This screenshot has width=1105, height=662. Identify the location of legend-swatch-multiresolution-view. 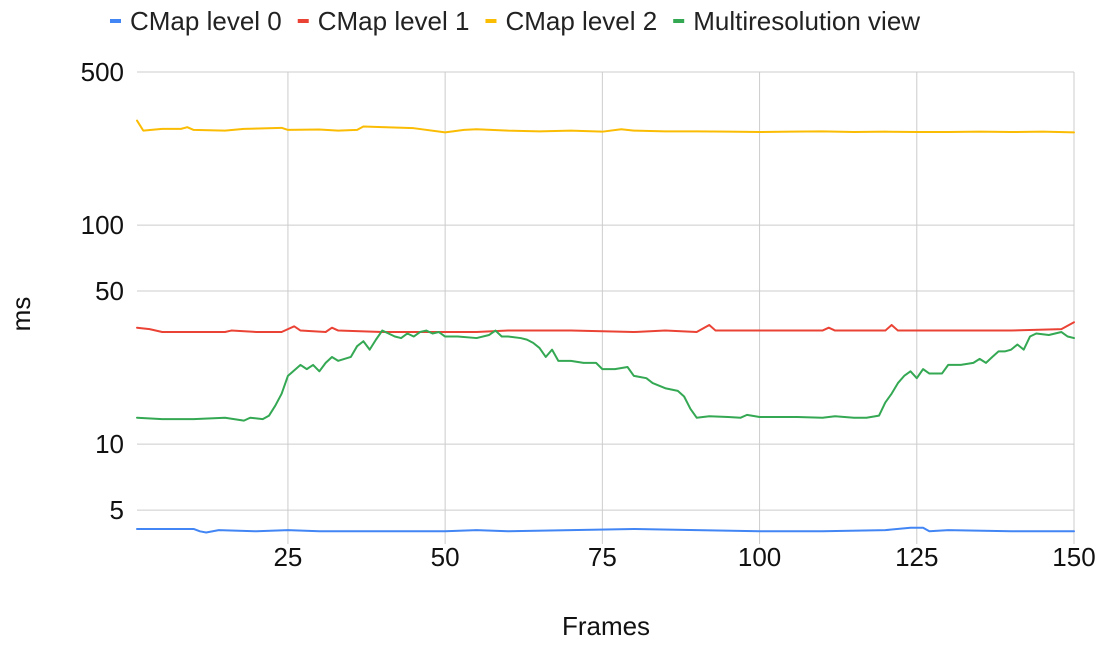
(679, 21).